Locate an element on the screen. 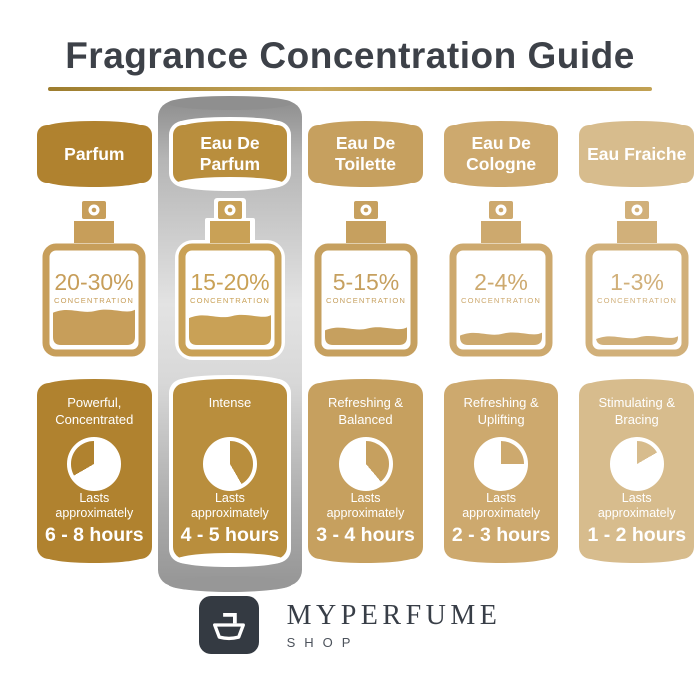 This screenshot has height=700, width=700. duration-hours: 4 - 5 hours is located at coordinates (230, 535).